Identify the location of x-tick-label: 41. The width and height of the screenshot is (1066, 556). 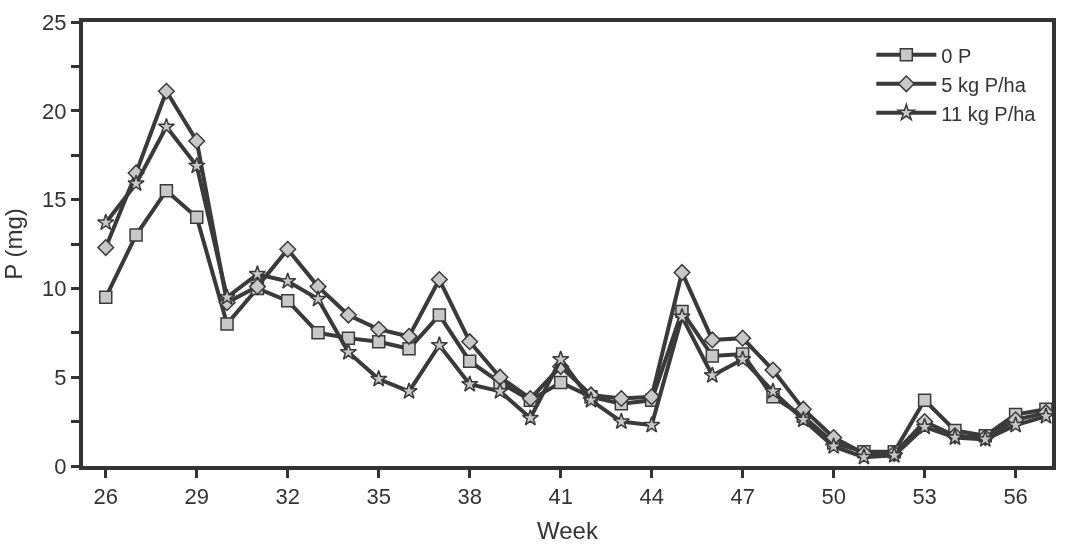
(560, 497).